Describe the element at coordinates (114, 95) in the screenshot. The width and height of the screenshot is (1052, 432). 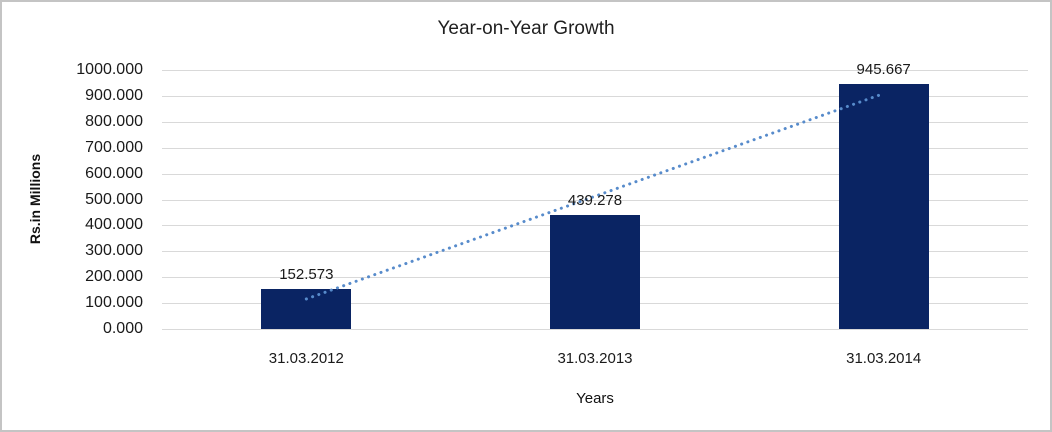
I see `y-tick-label: 900.000` at that location.